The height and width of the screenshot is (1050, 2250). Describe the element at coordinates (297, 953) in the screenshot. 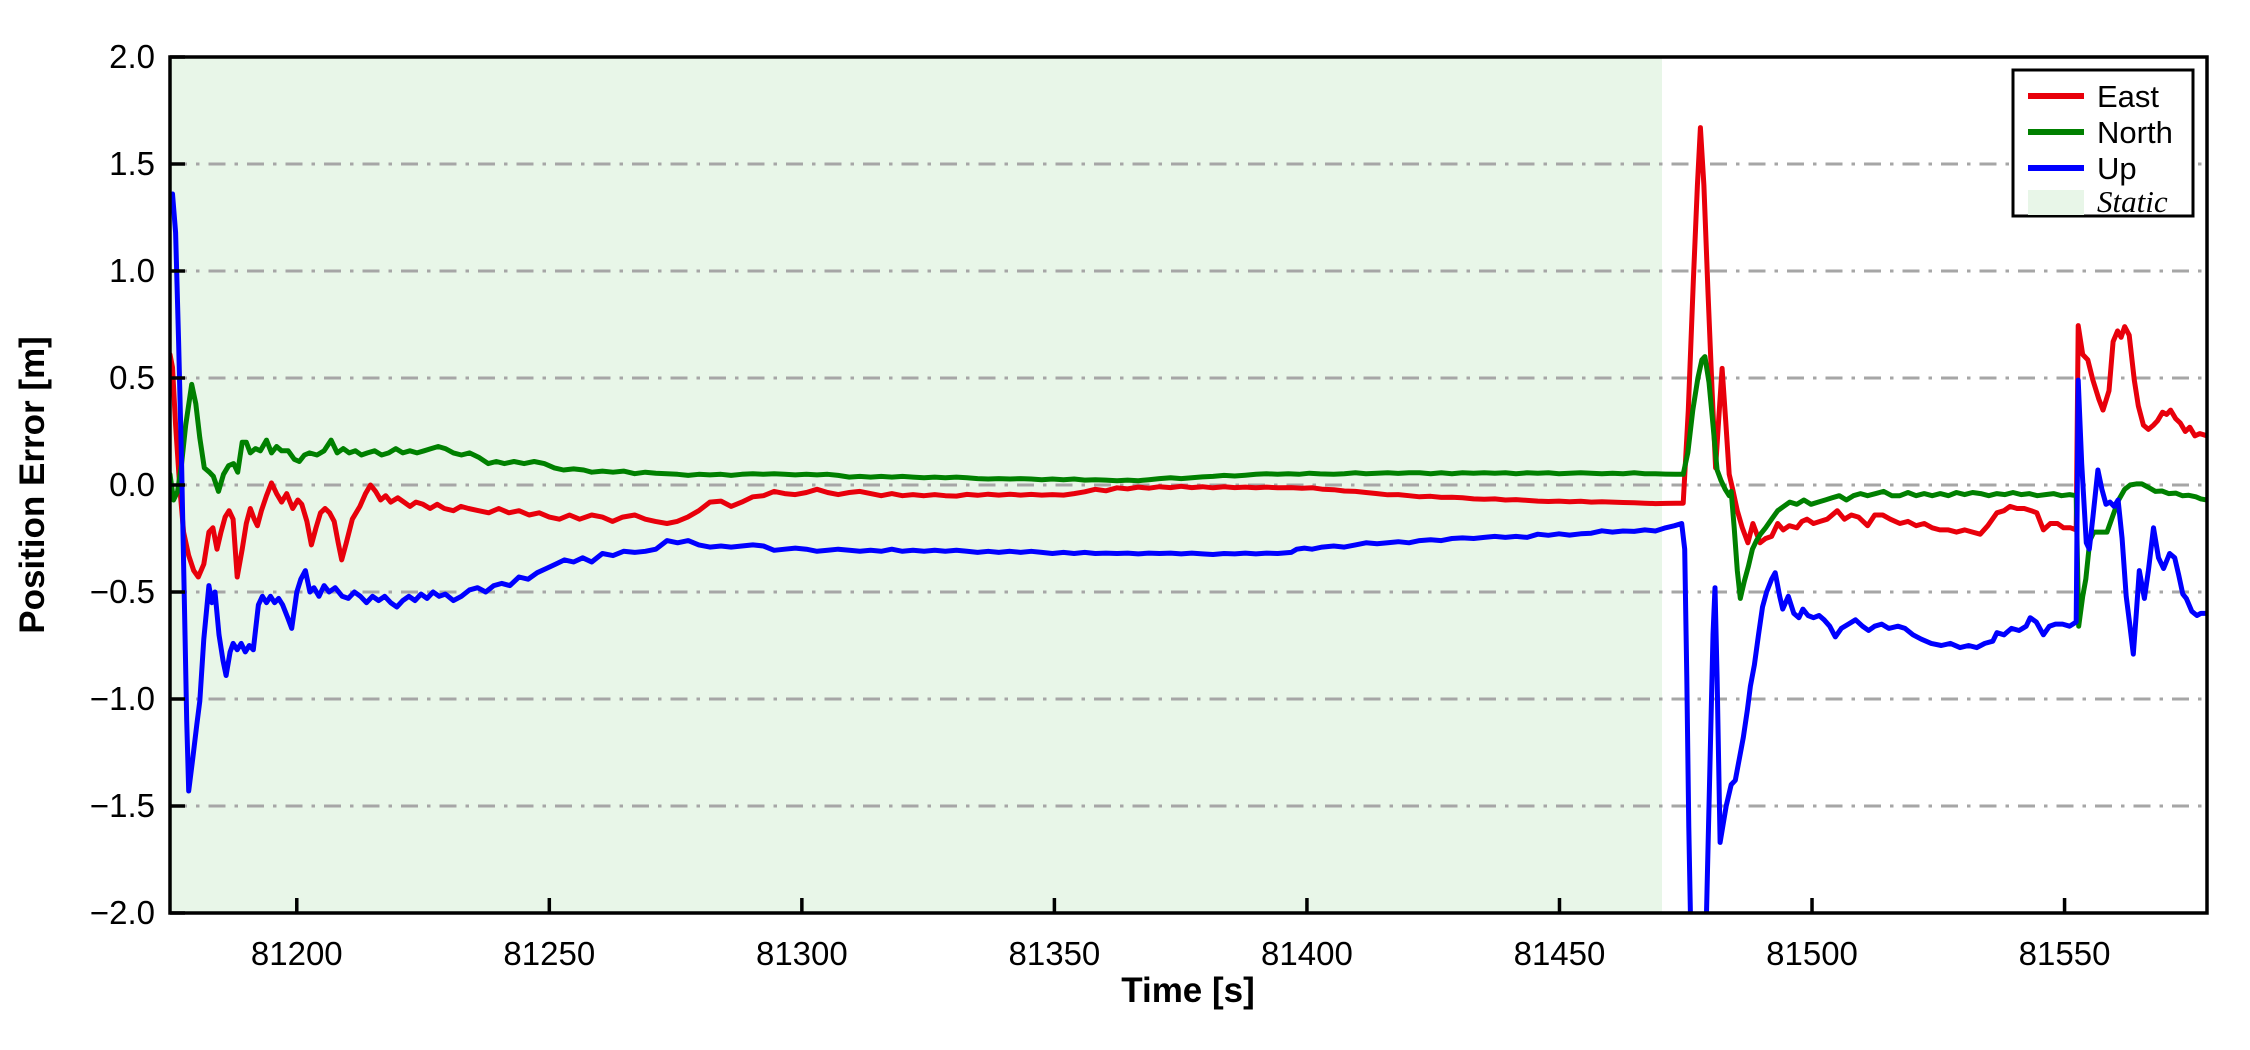

I see `x-tick-label: 81200` at that location.